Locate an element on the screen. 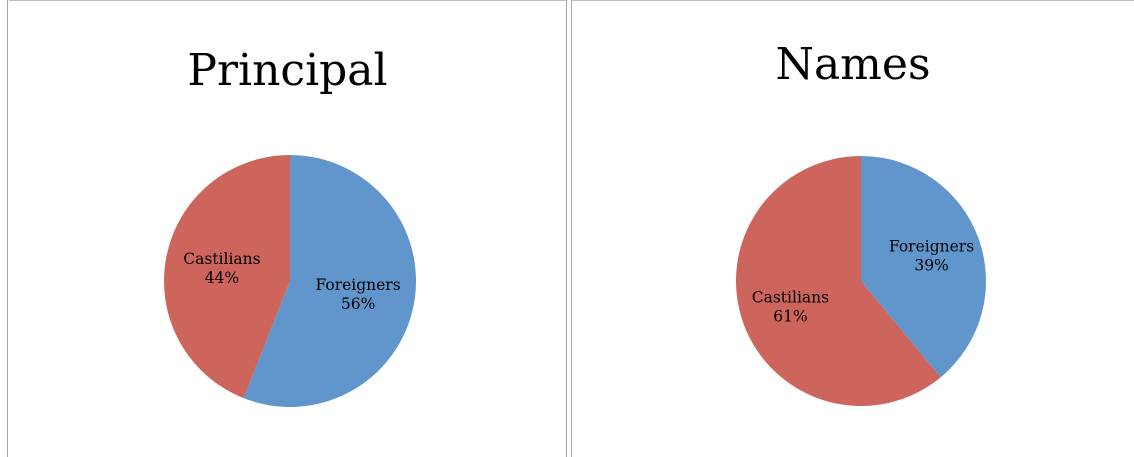 The image size is (1134, 457). slice-value-castilians: 44% is located at coordinates (222, 278).